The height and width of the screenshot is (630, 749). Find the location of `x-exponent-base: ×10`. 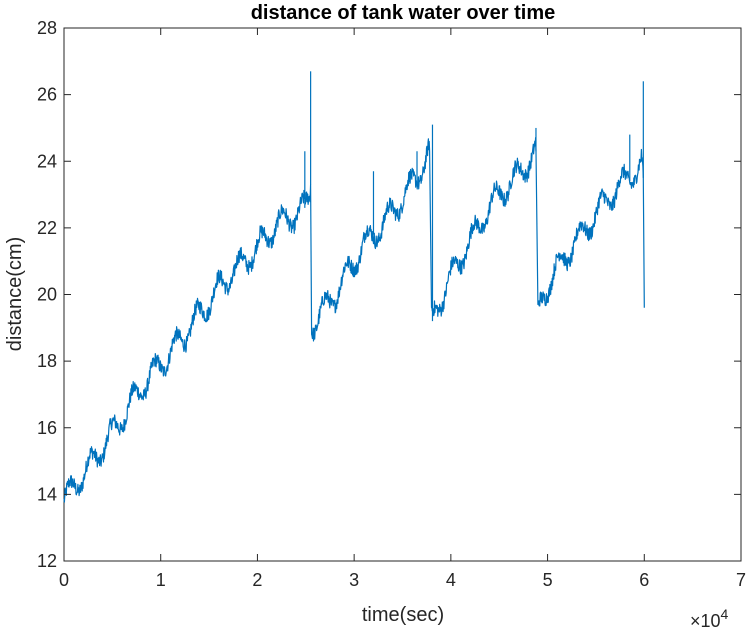

x-exponent-base: ×10 is located at coordinates (705, 620).